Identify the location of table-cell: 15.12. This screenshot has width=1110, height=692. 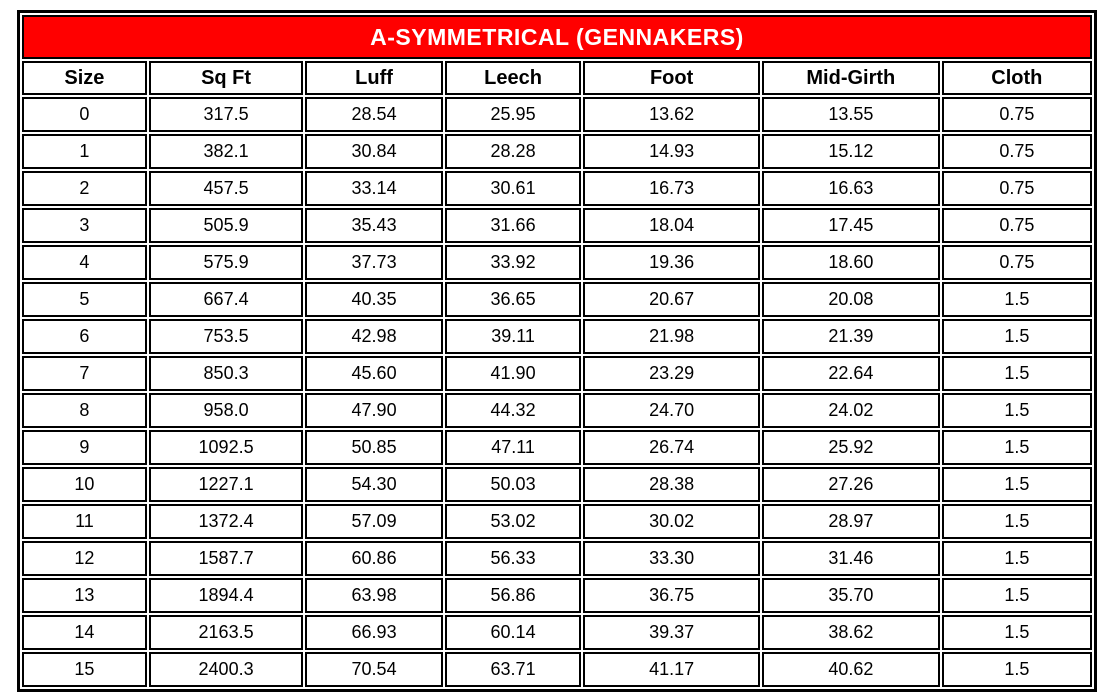
(850, 151).